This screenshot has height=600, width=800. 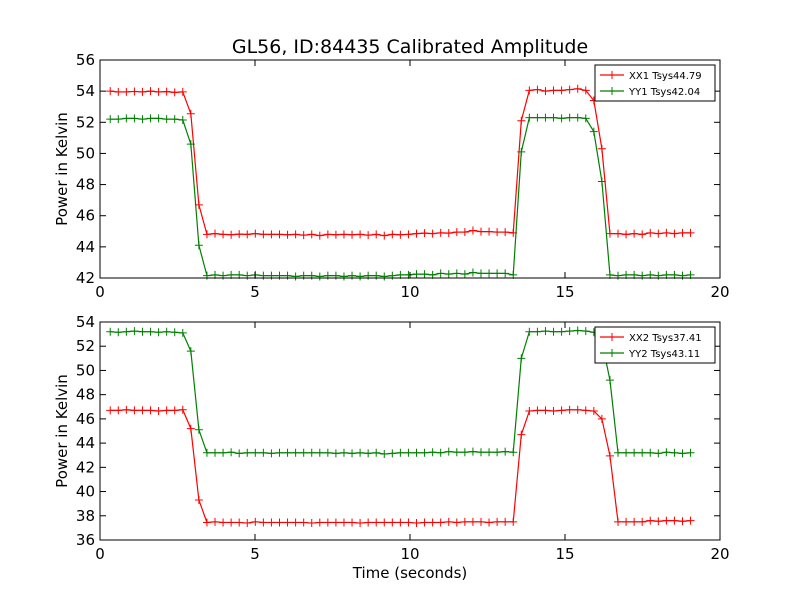 I want to click on x-tick-label: 15, so click(x=564, y=292).